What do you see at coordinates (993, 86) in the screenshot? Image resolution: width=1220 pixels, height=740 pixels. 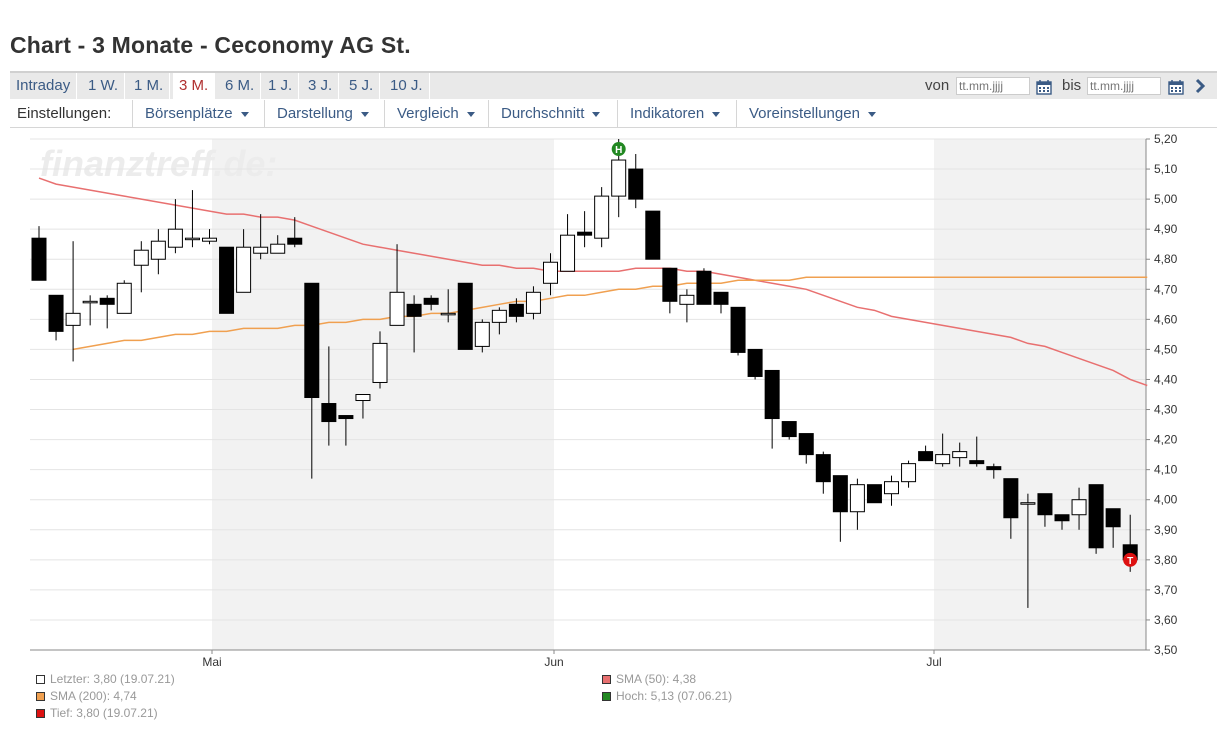 I see `date-from-input` at bounding box center [993, 86].